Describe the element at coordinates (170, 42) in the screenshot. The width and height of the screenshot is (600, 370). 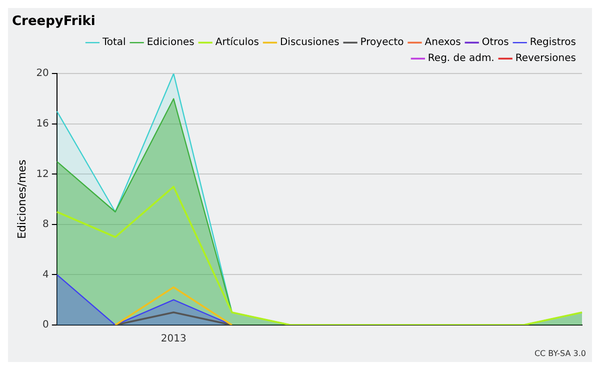
I see `legend-label: Ediciones` at that location.